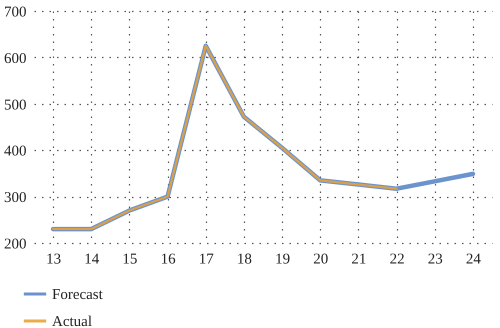 The width and height of the screenshot is (500, 328). What do you see at coordinates (15, 105) in the screenshot?
I see `y-tick-label: 500` at bounding box center [15, 105].